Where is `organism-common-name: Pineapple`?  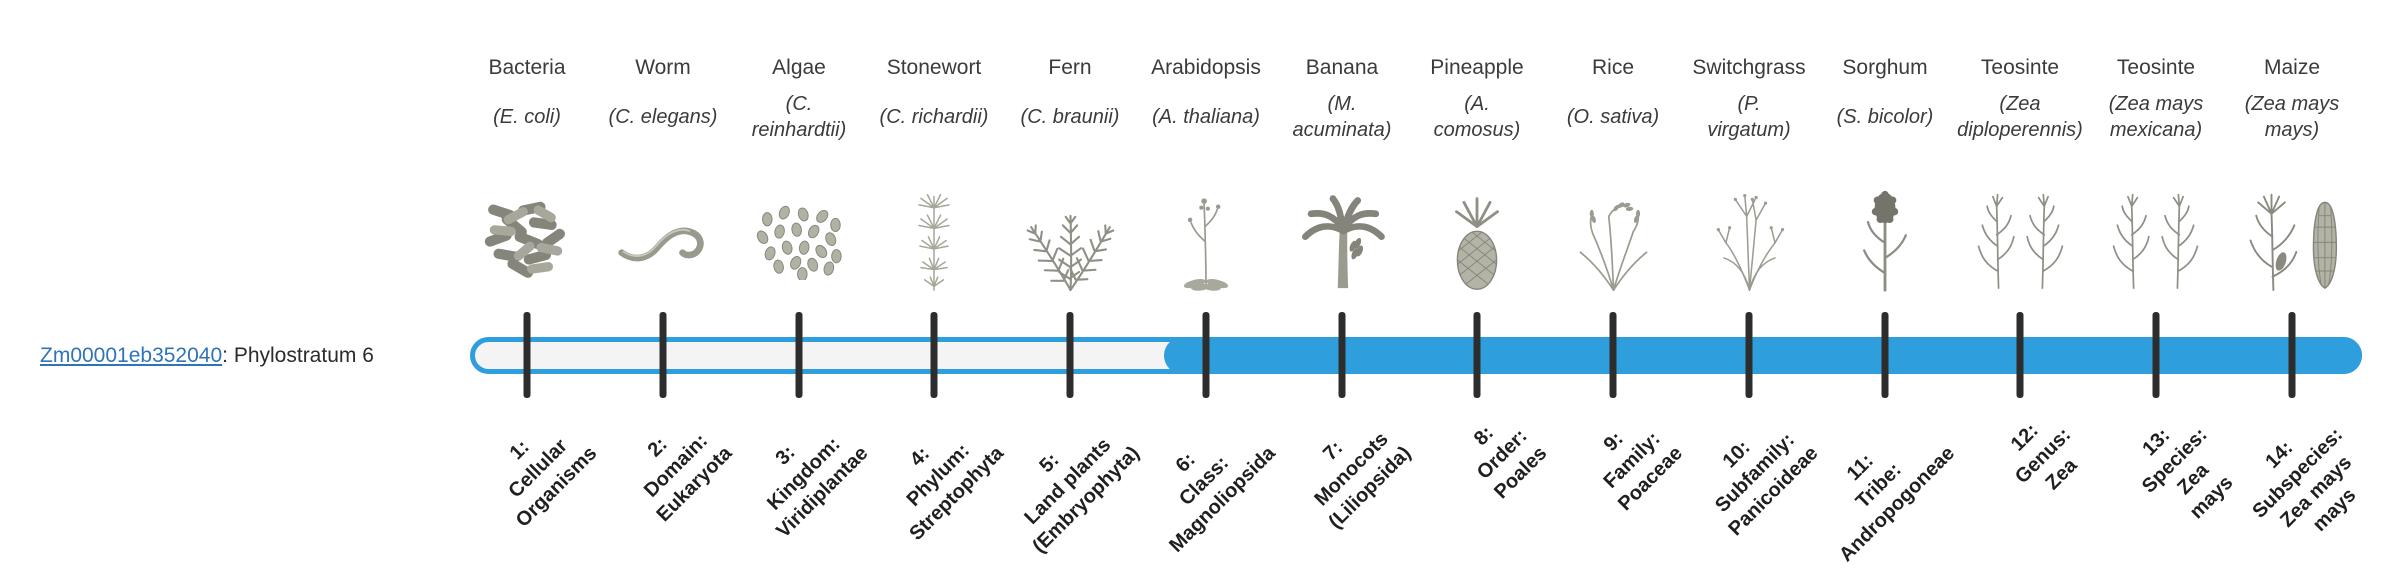 organism-common-name: Pineapple is located at coordinates (1477, 67).